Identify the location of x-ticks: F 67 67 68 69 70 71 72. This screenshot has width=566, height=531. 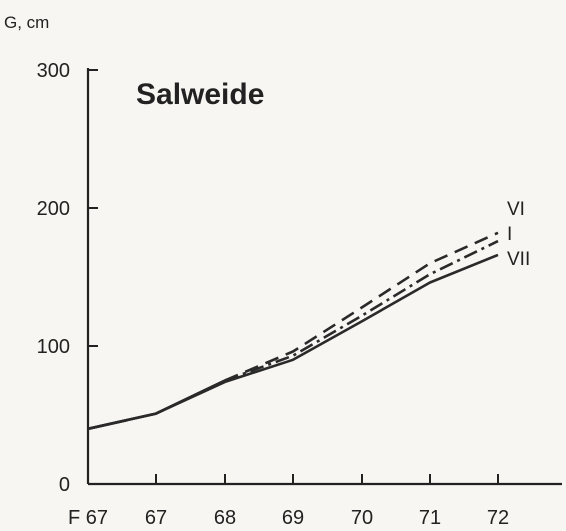
(288, 501).